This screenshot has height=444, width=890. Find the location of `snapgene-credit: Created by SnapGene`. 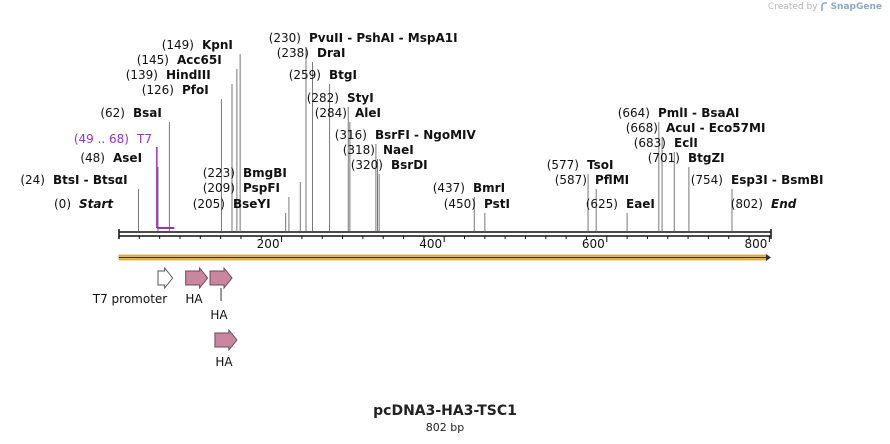

snapgene-credit: Created by SnapGene is located at coordinates (825, 7).